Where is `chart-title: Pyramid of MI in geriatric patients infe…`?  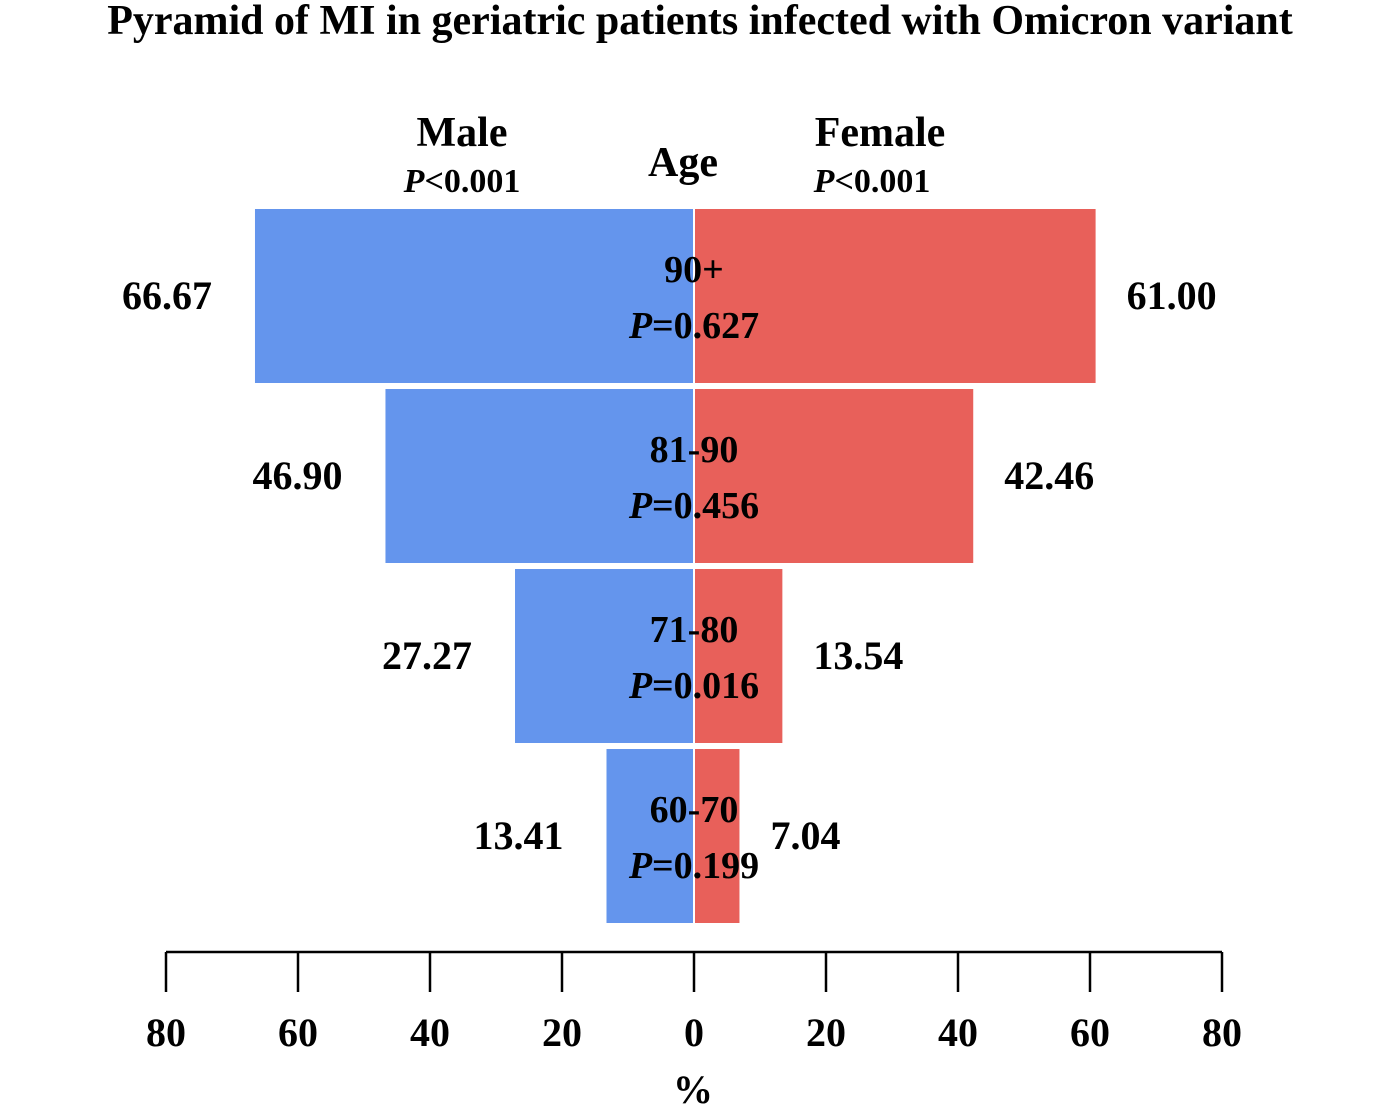 chart-title: Pyramid of MI in geriatric patients infe… is located at coordinates (700, 22).